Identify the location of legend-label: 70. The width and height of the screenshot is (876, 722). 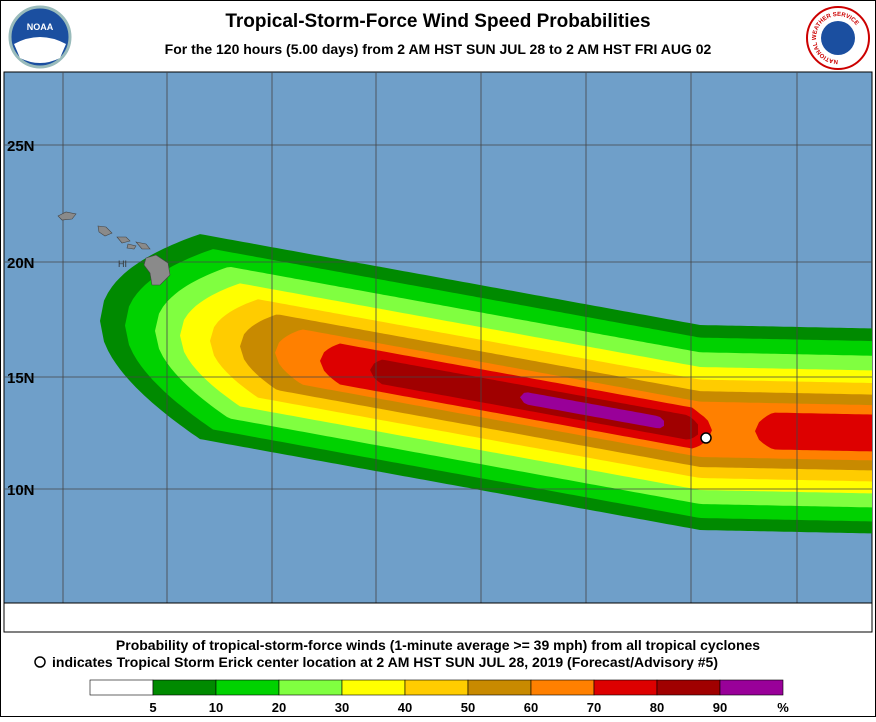
(594, 707).